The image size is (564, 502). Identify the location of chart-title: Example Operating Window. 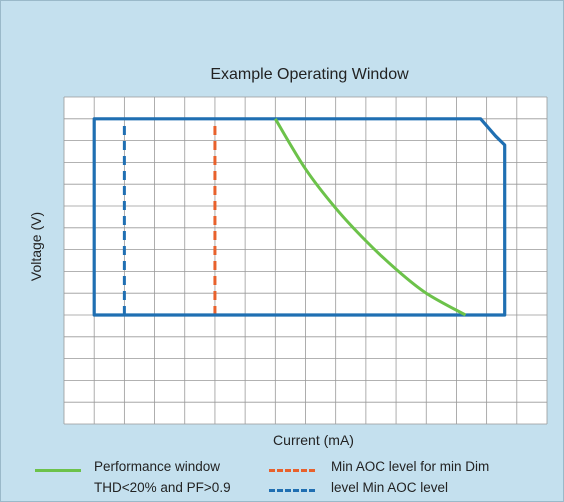
(309, 74).